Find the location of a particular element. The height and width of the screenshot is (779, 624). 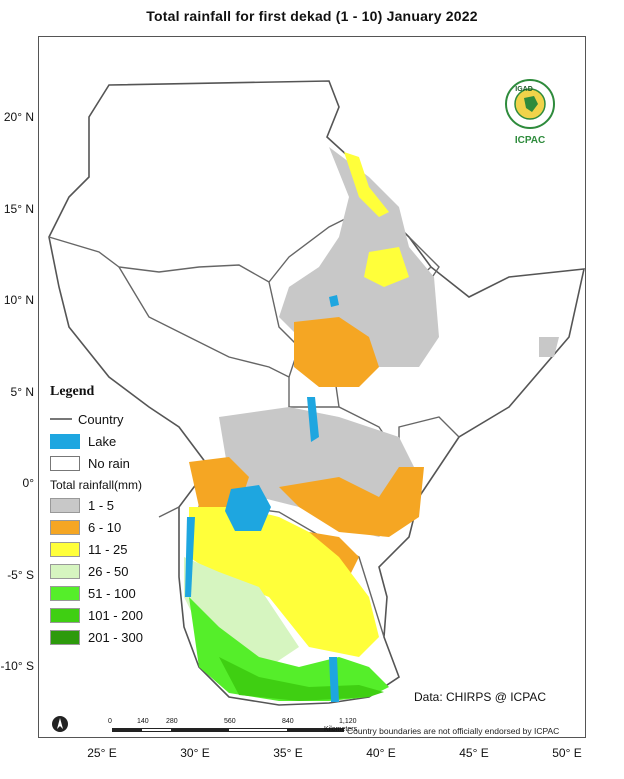

legend-country: Country is located at coordinates (115, 419).